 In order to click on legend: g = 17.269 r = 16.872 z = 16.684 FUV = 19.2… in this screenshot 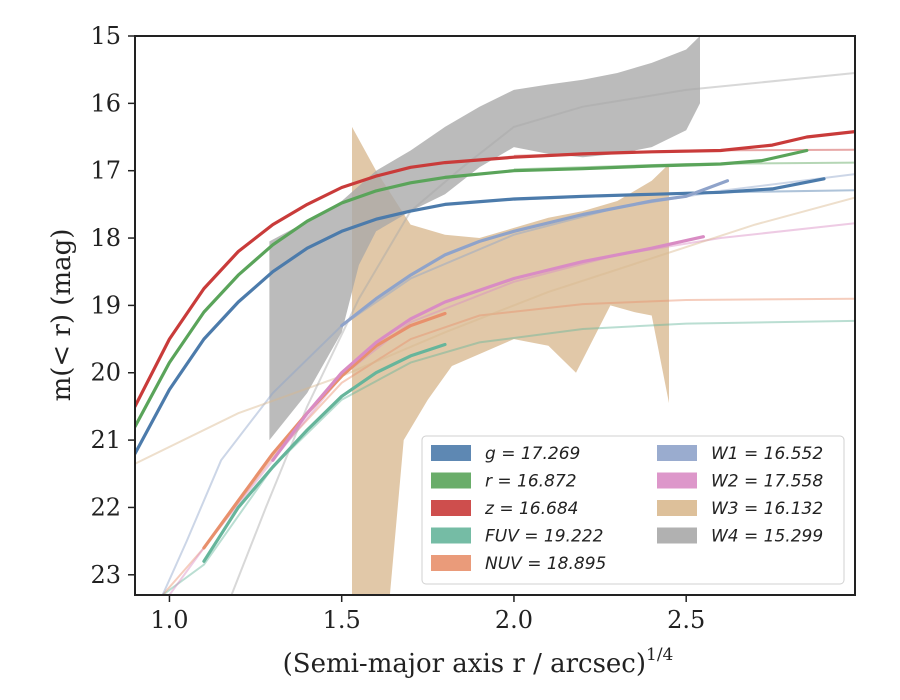, I will do `click(633, 510)`.